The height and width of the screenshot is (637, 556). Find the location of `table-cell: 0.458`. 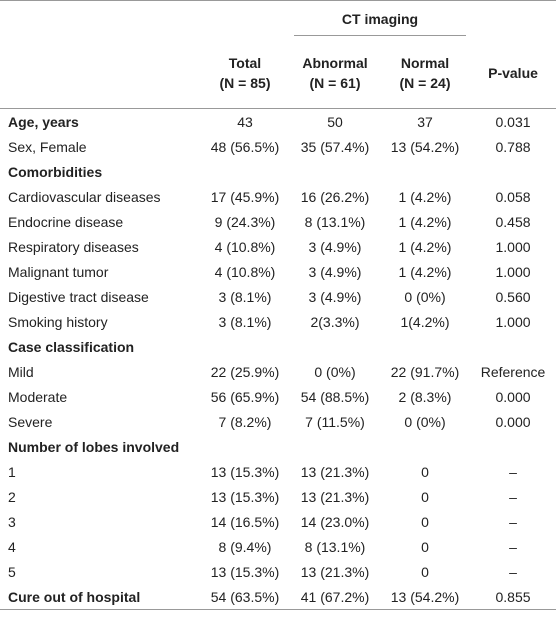

table-cell: 0.458 is located at coordinates (513, 221).